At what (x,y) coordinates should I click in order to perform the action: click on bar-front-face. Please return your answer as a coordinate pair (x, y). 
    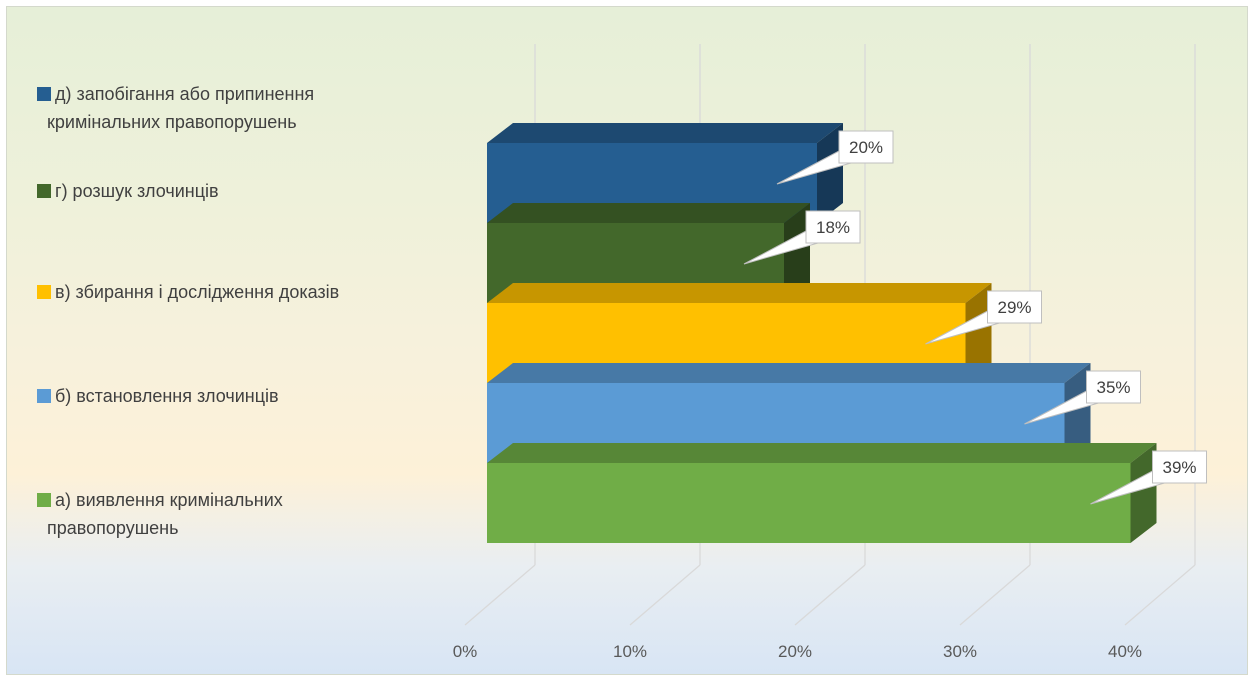
    Looking at the image, I should click on (809, 503).